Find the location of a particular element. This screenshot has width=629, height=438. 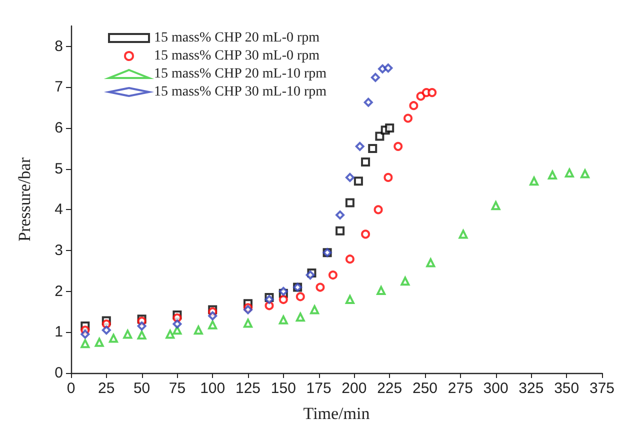

x-tick-label: 0 is located at coordinates (71, 388).